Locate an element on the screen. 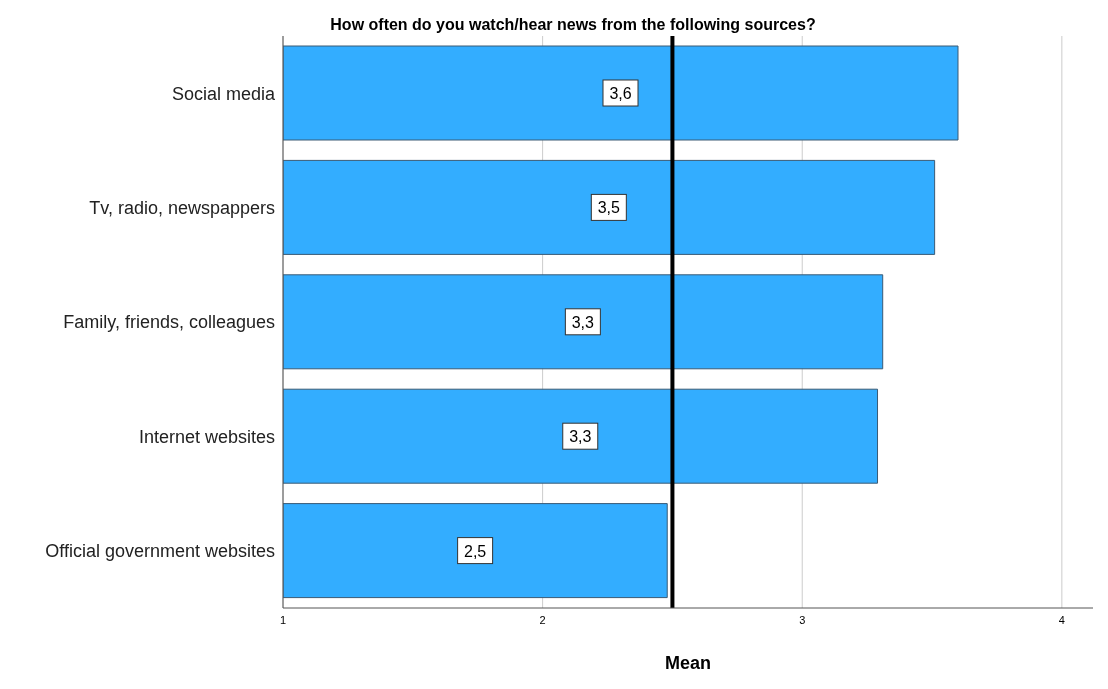  data-label: 3,6 is located at coordinates (620, 93).